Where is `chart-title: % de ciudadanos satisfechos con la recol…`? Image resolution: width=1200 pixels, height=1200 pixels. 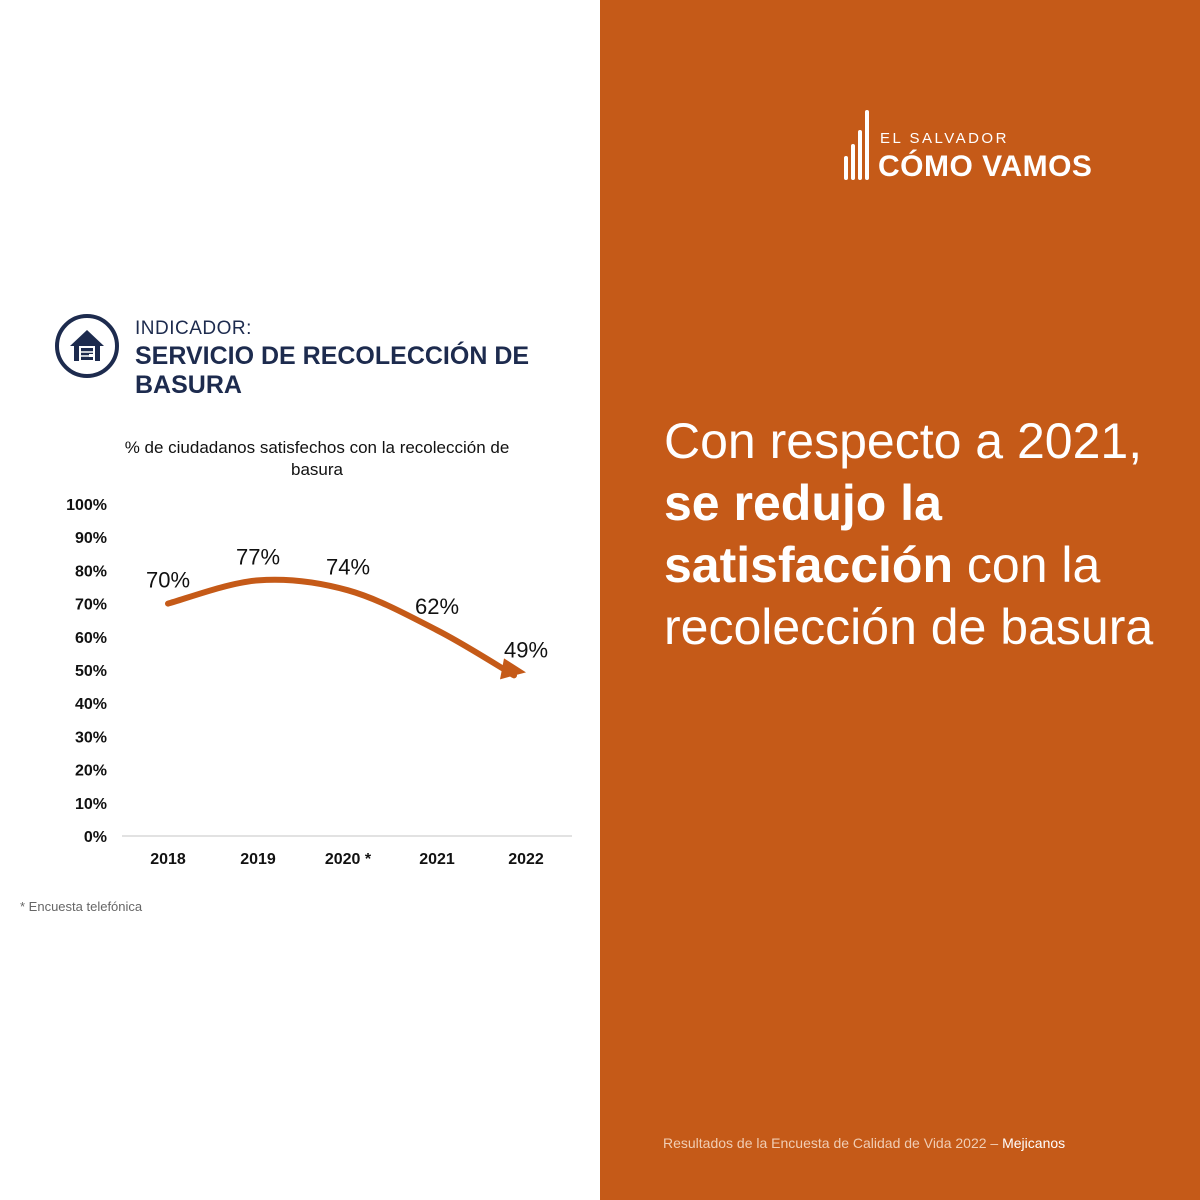 chart-title: % de ciudadanos satisfechos con la recol… is located at coordinates (317, 458).